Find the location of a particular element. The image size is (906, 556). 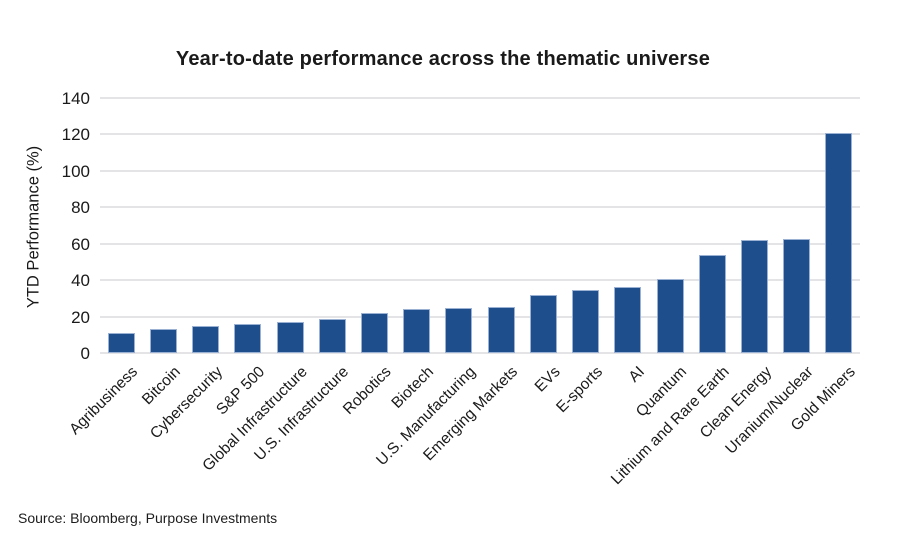

y-tick-label: 40 is located at coordinates (80, 281).